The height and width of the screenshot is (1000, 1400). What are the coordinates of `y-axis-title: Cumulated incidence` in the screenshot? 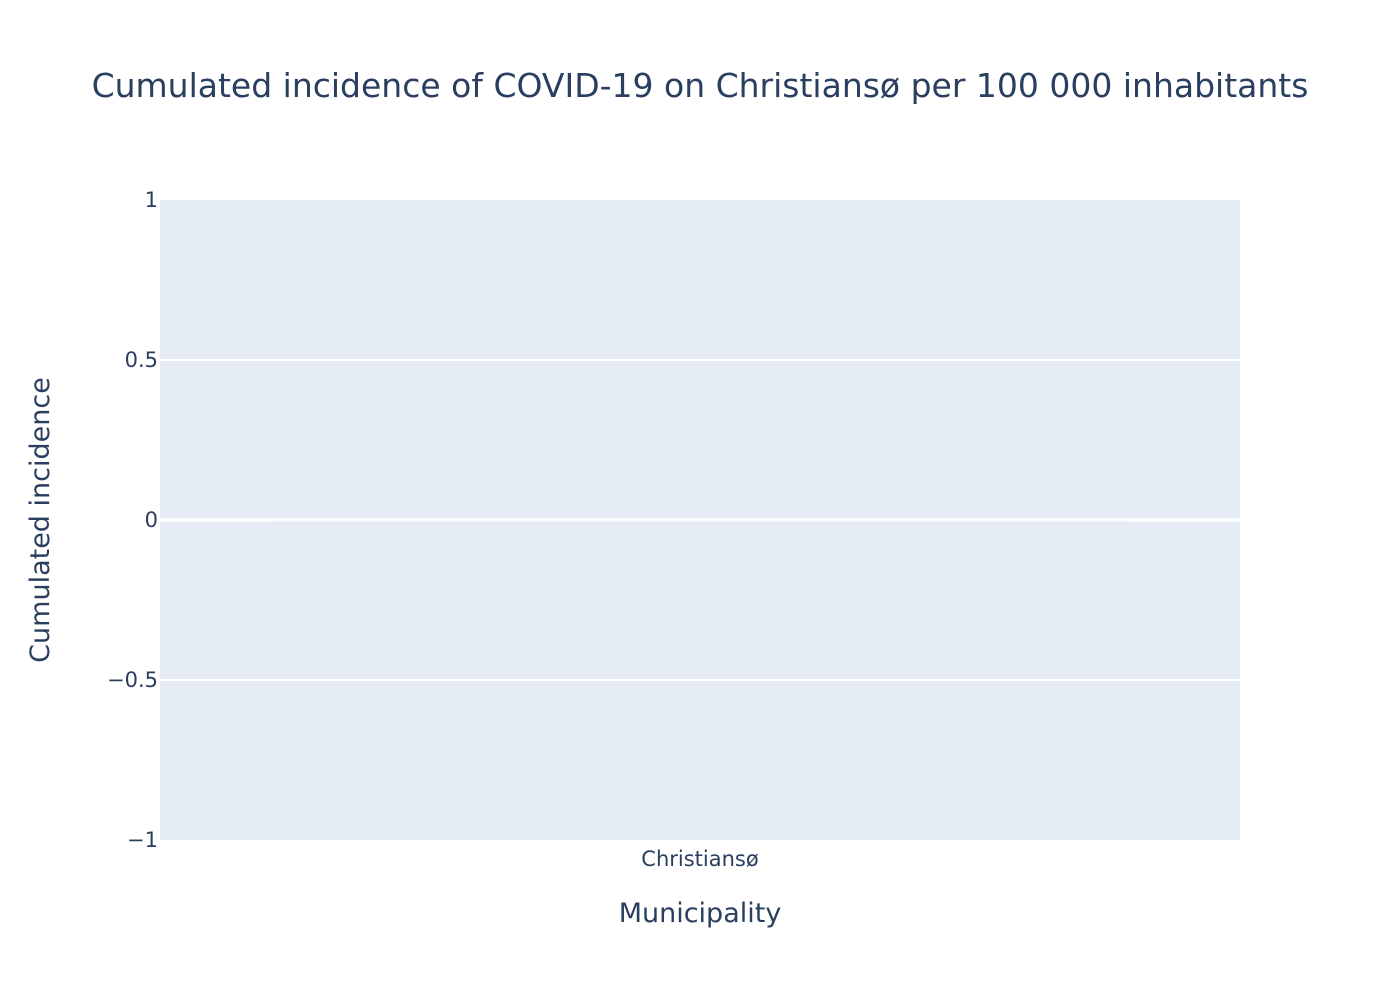 It's located at (40, 520).